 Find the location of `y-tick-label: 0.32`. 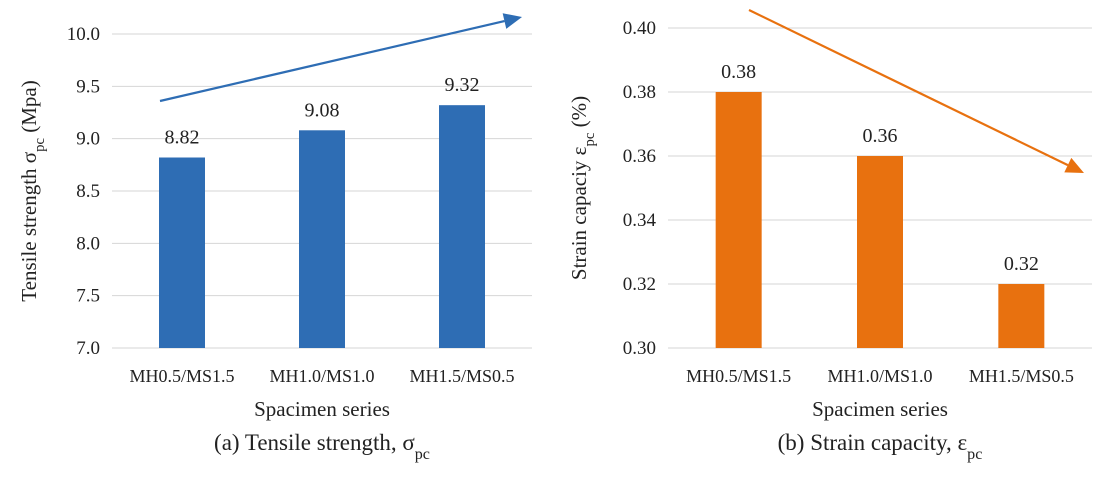

y-tick-label: 0.32 is located at coordinates (639, 284).